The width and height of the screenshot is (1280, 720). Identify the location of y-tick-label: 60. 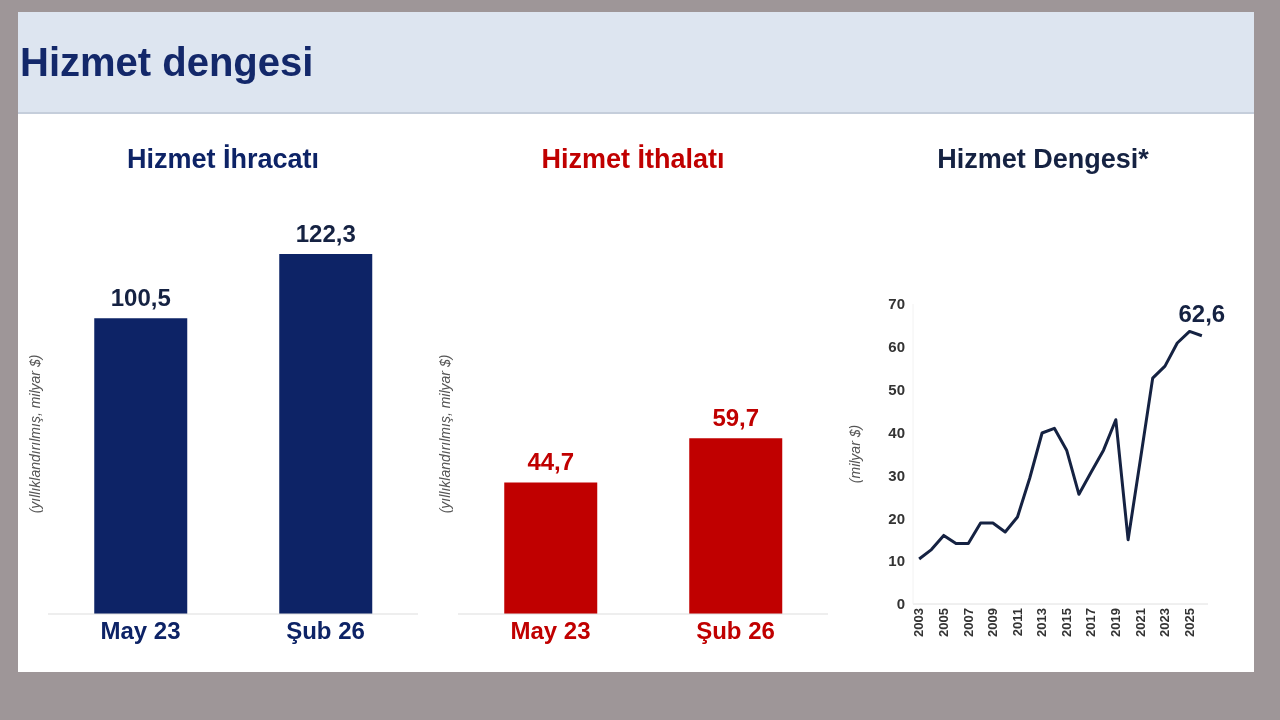
(896, 347).